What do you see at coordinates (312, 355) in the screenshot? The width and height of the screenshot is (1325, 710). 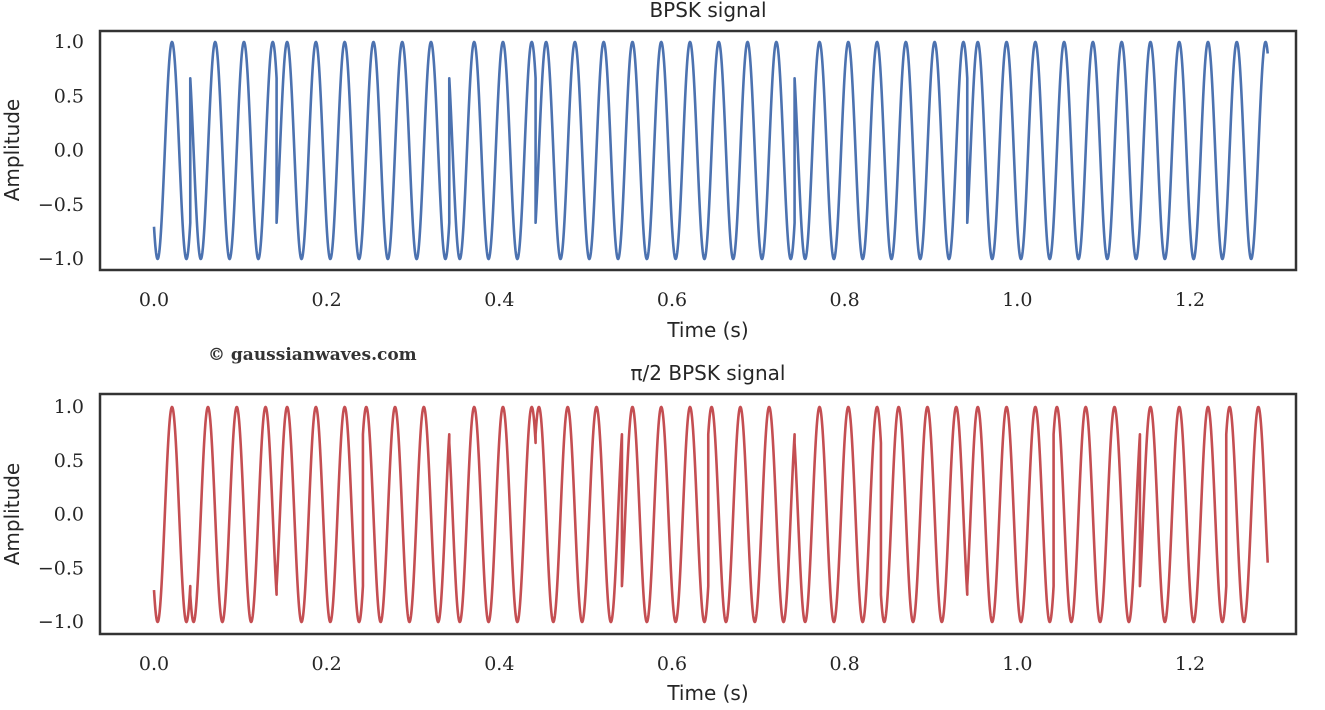 I see `watermark: © gaussianwaves.com` at bounding box center [312, 355].